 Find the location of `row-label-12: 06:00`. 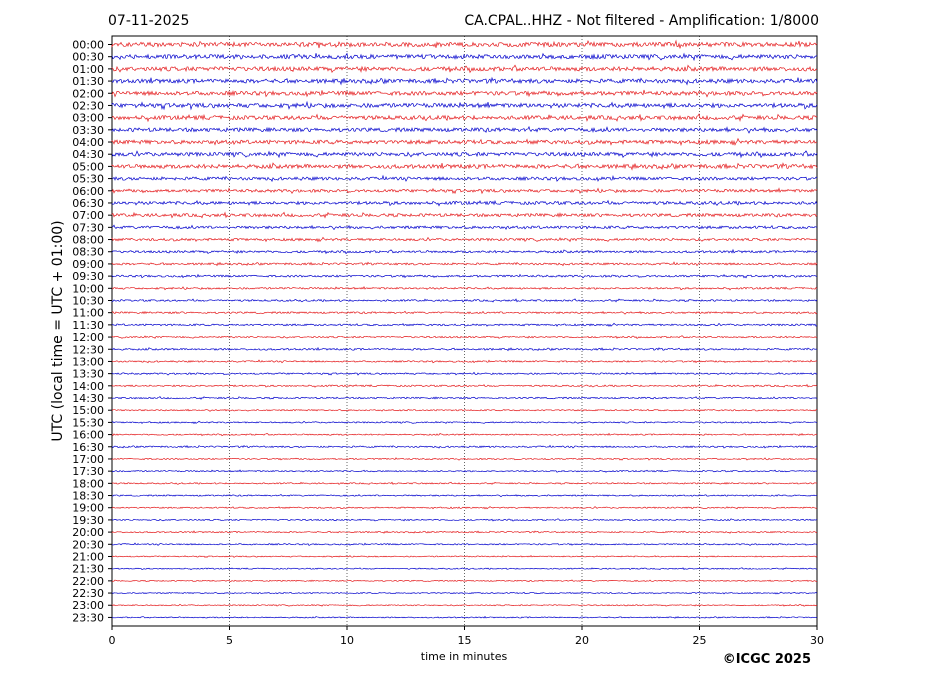

row-label-12: 06:00 is located at coordinates (88, 191).